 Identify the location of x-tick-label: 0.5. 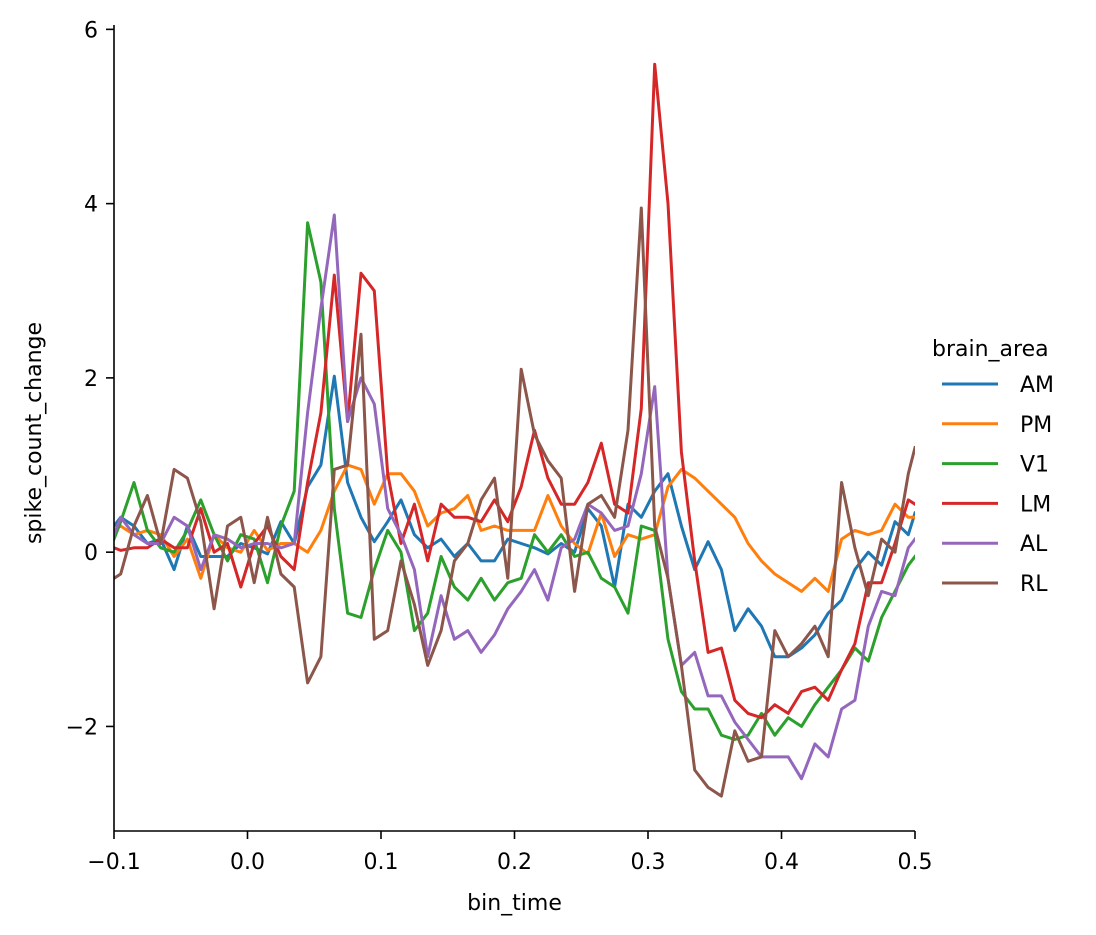
(915, 862).